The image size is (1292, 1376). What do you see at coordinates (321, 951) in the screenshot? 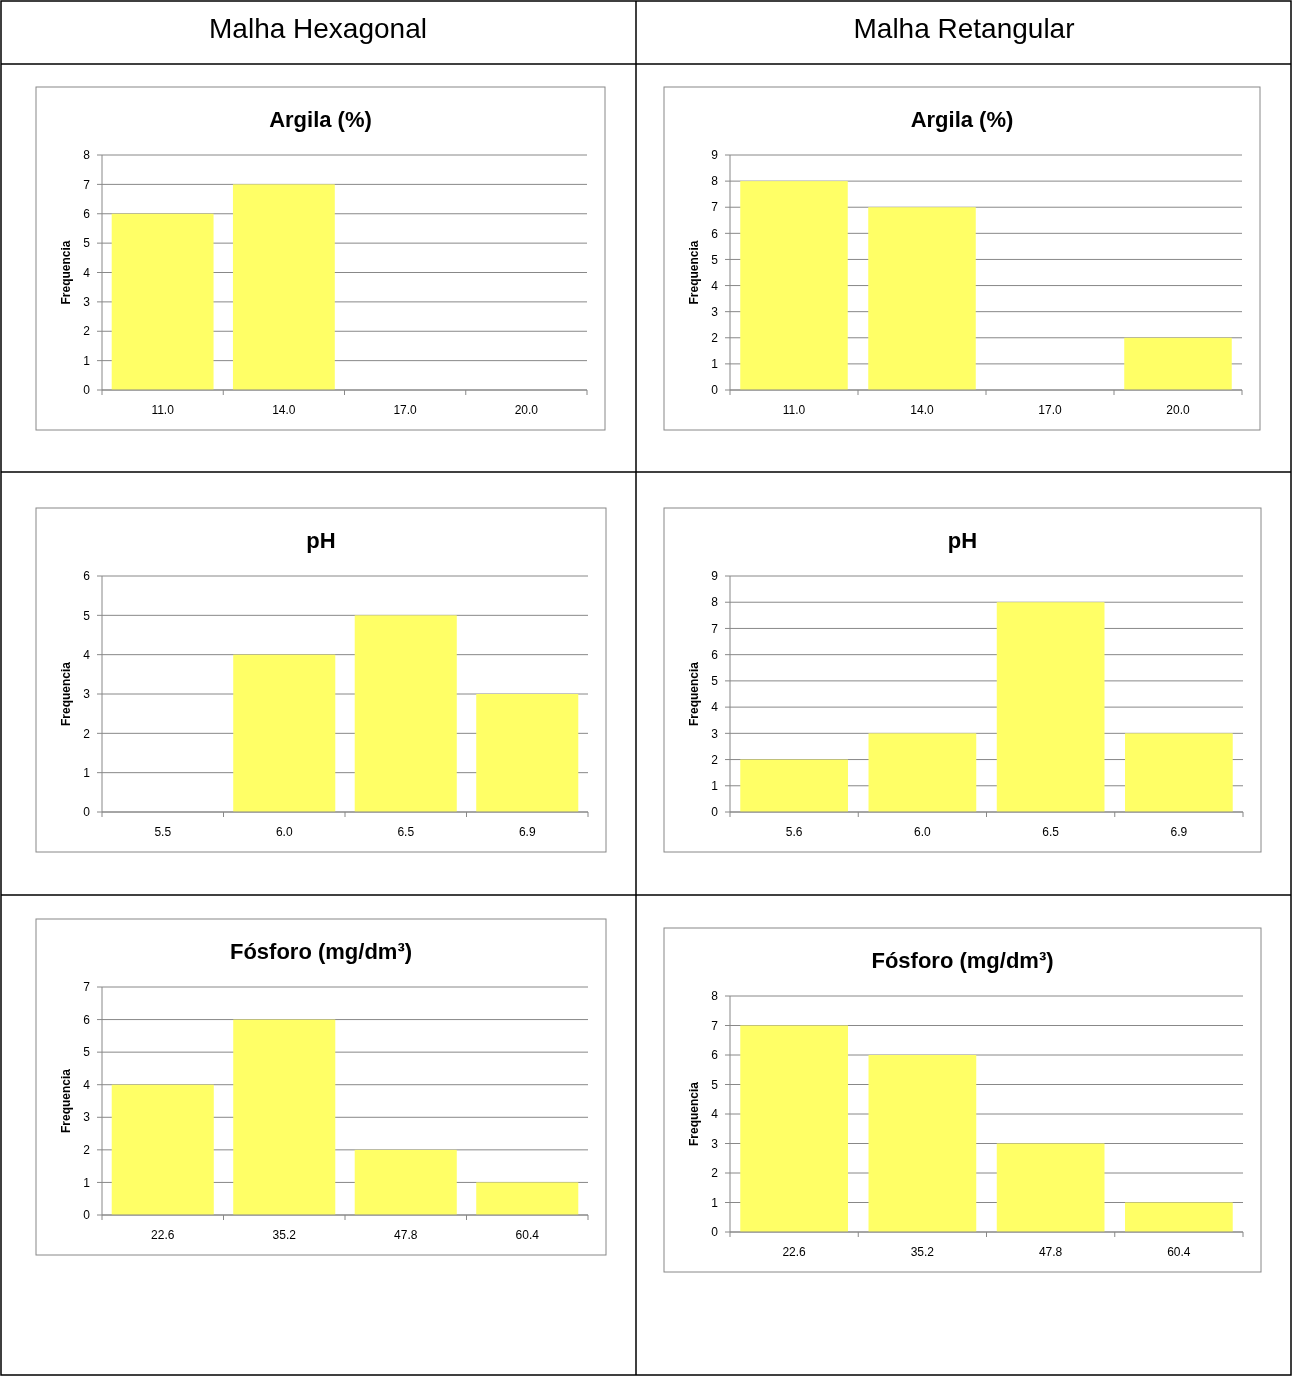
I see `chart-title: Fósforo (mg/dm³)` at bounding box center [321, 951].